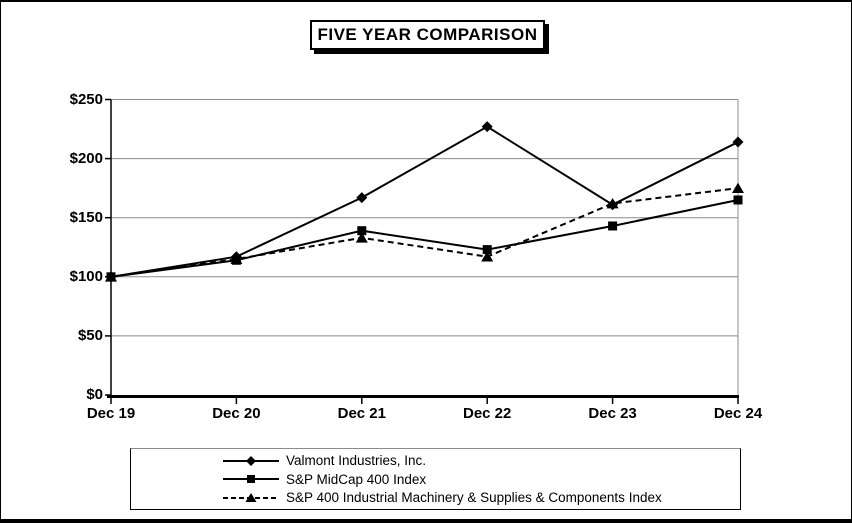  Describe the element at coordinates (481, 479) in the screenshot. I see `legend-item-sp-midcap: S&P MidCap 400 Index` at that location.